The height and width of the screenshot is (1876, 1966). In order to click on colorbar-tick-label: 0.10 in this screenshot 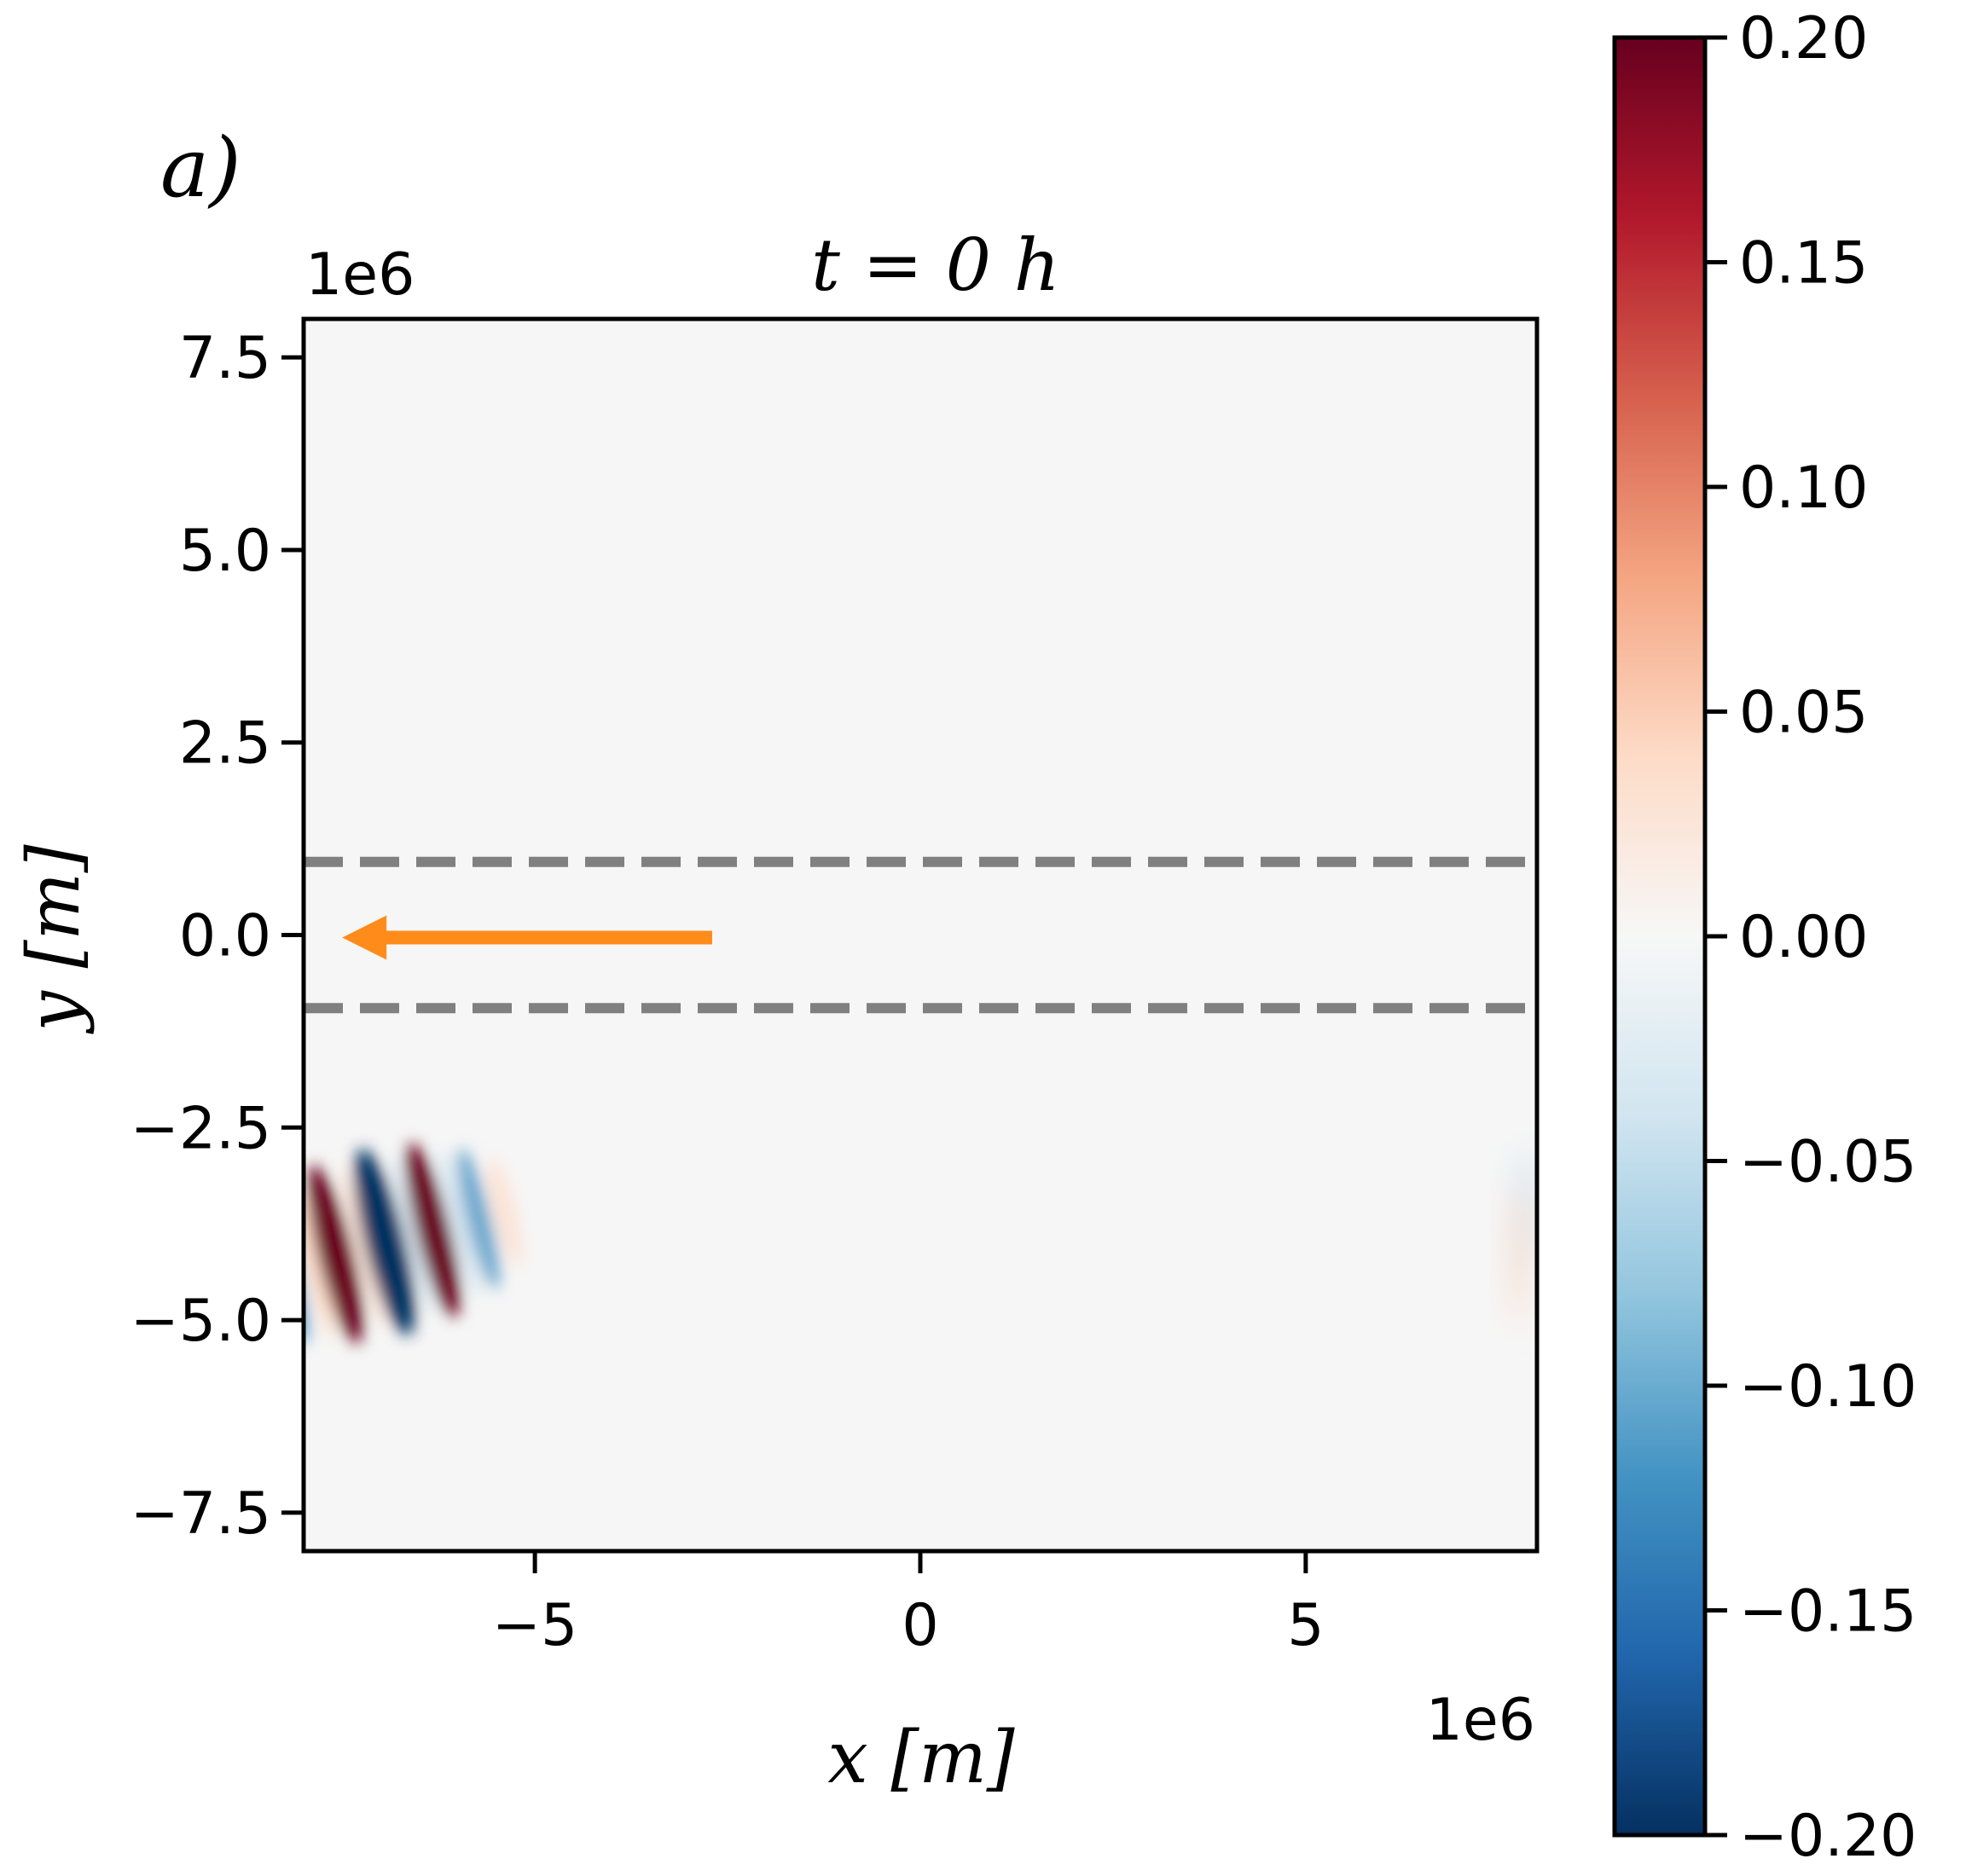, I will do `click(1804, 489)`.